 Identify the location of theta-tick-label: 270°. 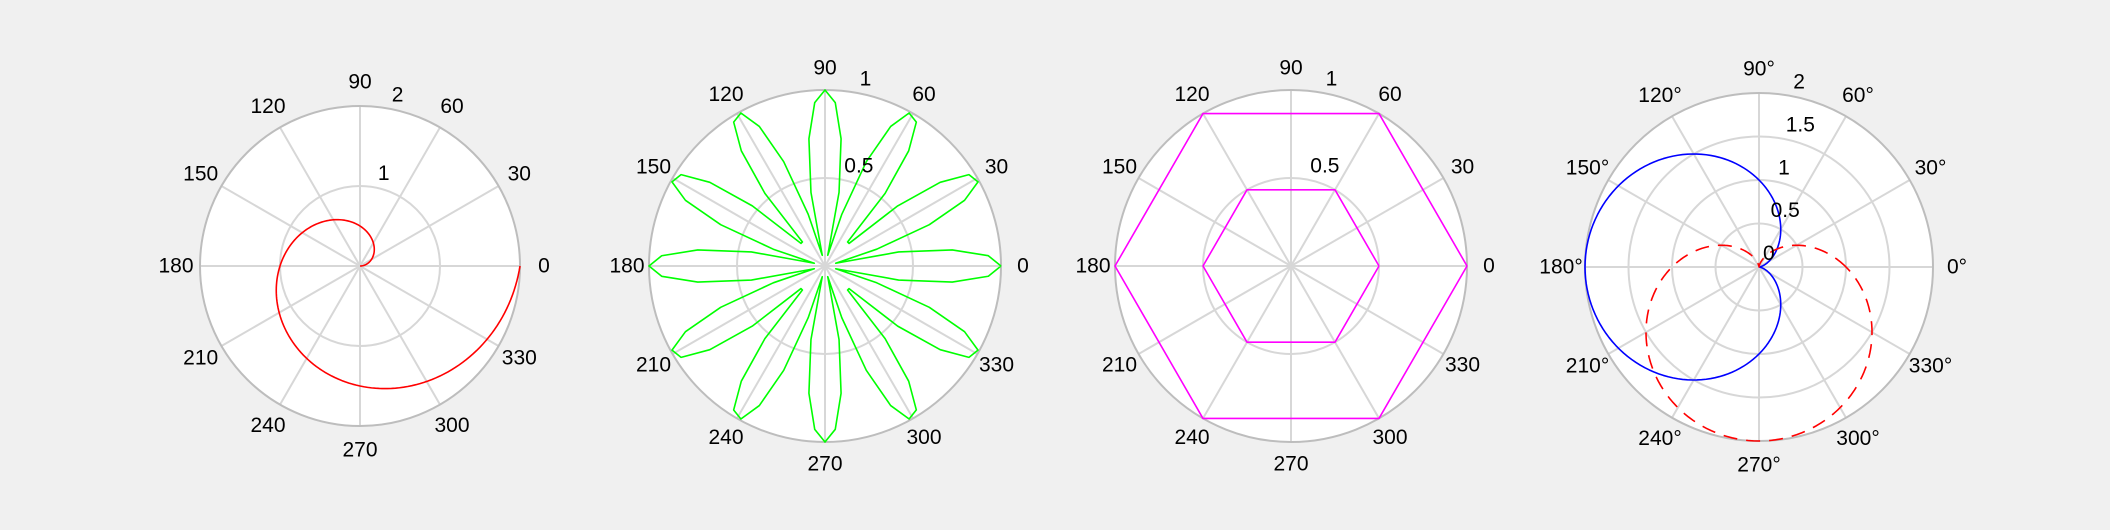
(1758, 465).